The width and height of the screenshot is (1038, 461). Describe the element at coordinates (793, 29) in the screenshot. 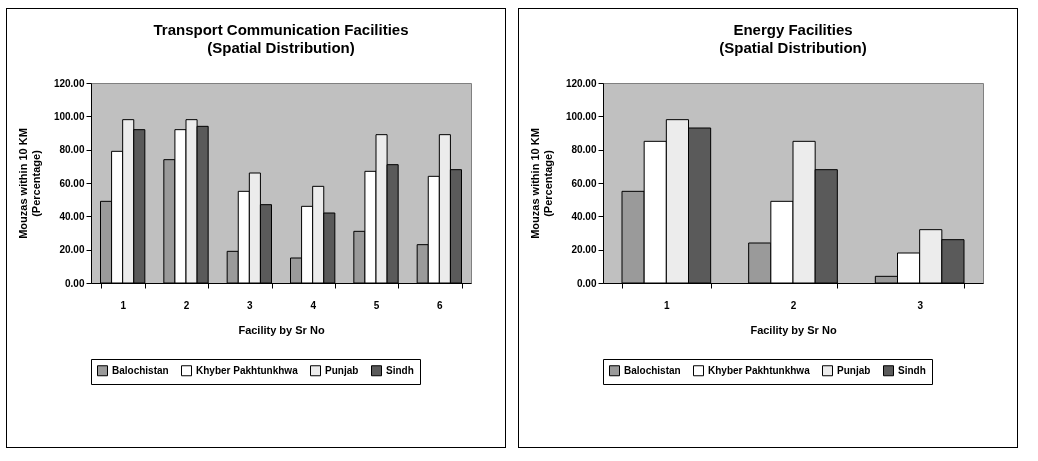

I see `chart-title: Energy Facilities` at that location.